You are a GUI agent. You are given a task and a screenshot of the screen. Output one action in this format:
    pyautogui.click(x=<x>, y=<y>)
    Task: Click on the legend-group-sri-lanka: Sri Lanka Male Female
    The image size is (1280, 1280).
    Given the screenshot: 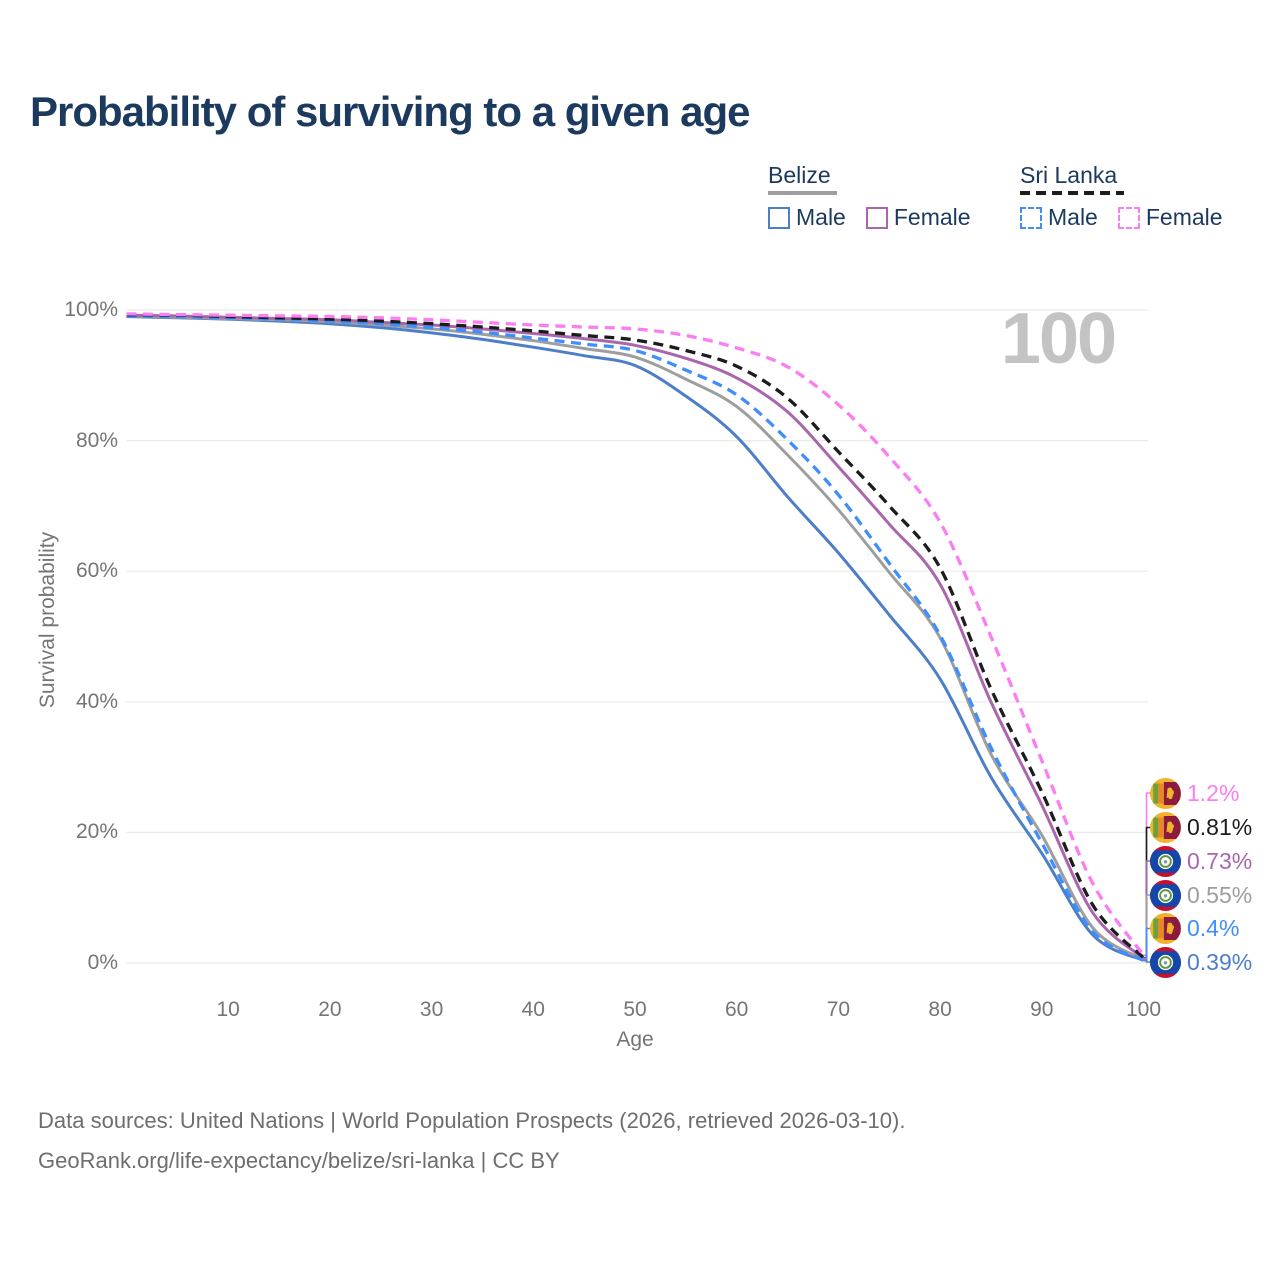 What is the action you would take?
    pyautogui.click(x=1121, y=196)
    